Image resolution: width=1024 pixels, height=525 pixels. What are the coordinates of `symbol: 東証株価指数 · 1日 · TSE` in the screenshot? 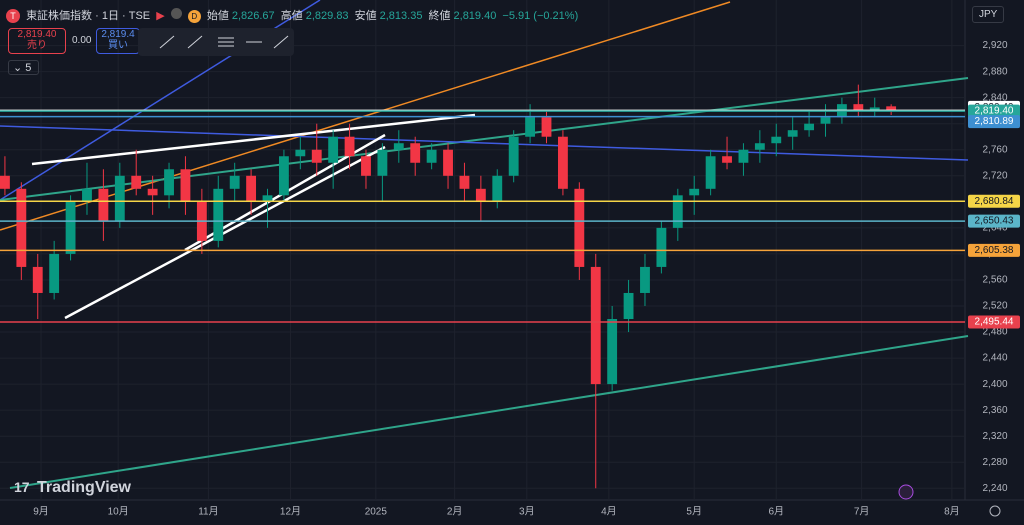 It's located at (88, 16).